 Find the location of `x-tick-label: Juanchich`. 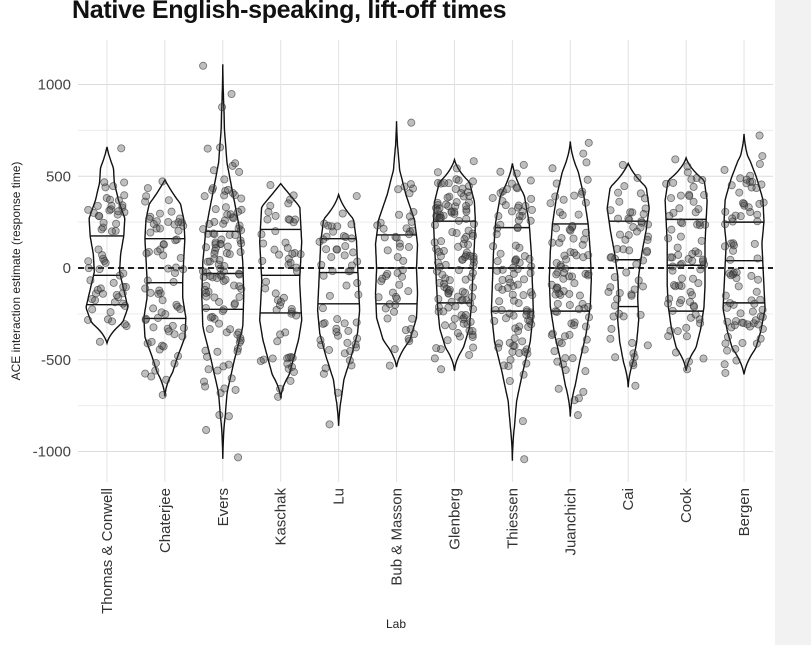

x-tick-label: Juanchich is located at coordinates (570, 522).